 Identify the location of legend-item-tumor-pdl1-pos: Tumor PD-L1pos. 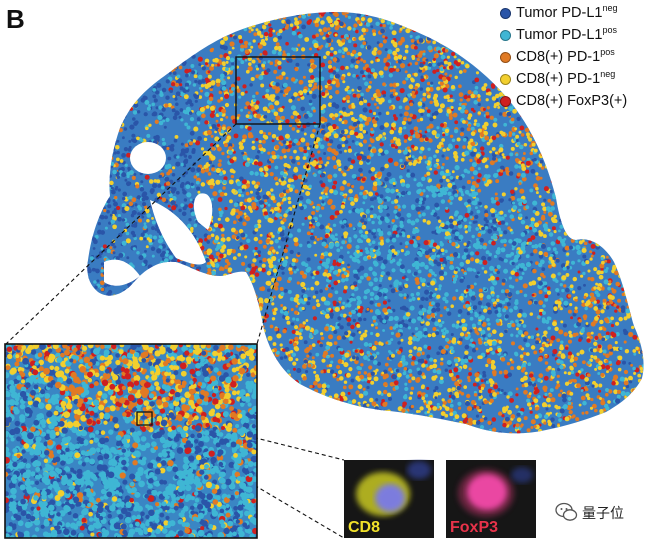
(577, 35).